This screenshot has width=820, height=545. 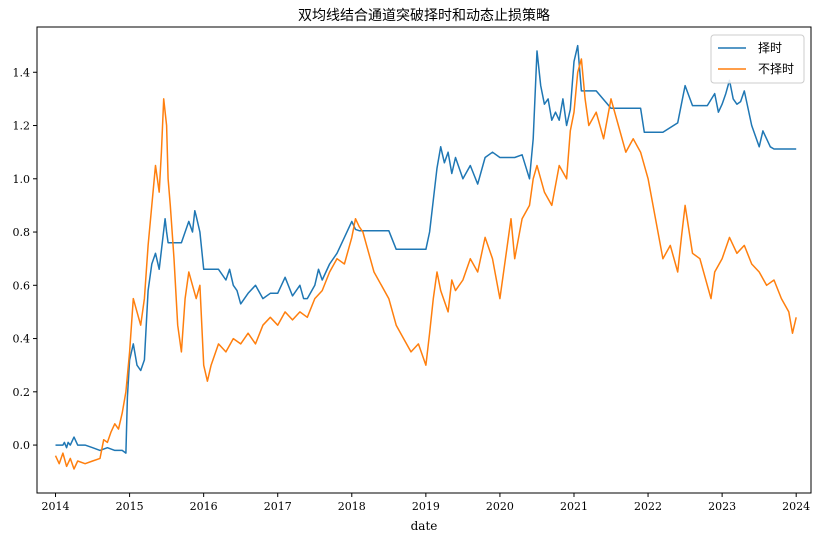 What do you see at coordinates (776, 69) in the screenshot?
I see `legend-label-1: 不择时` at bounding box center [776, 69].